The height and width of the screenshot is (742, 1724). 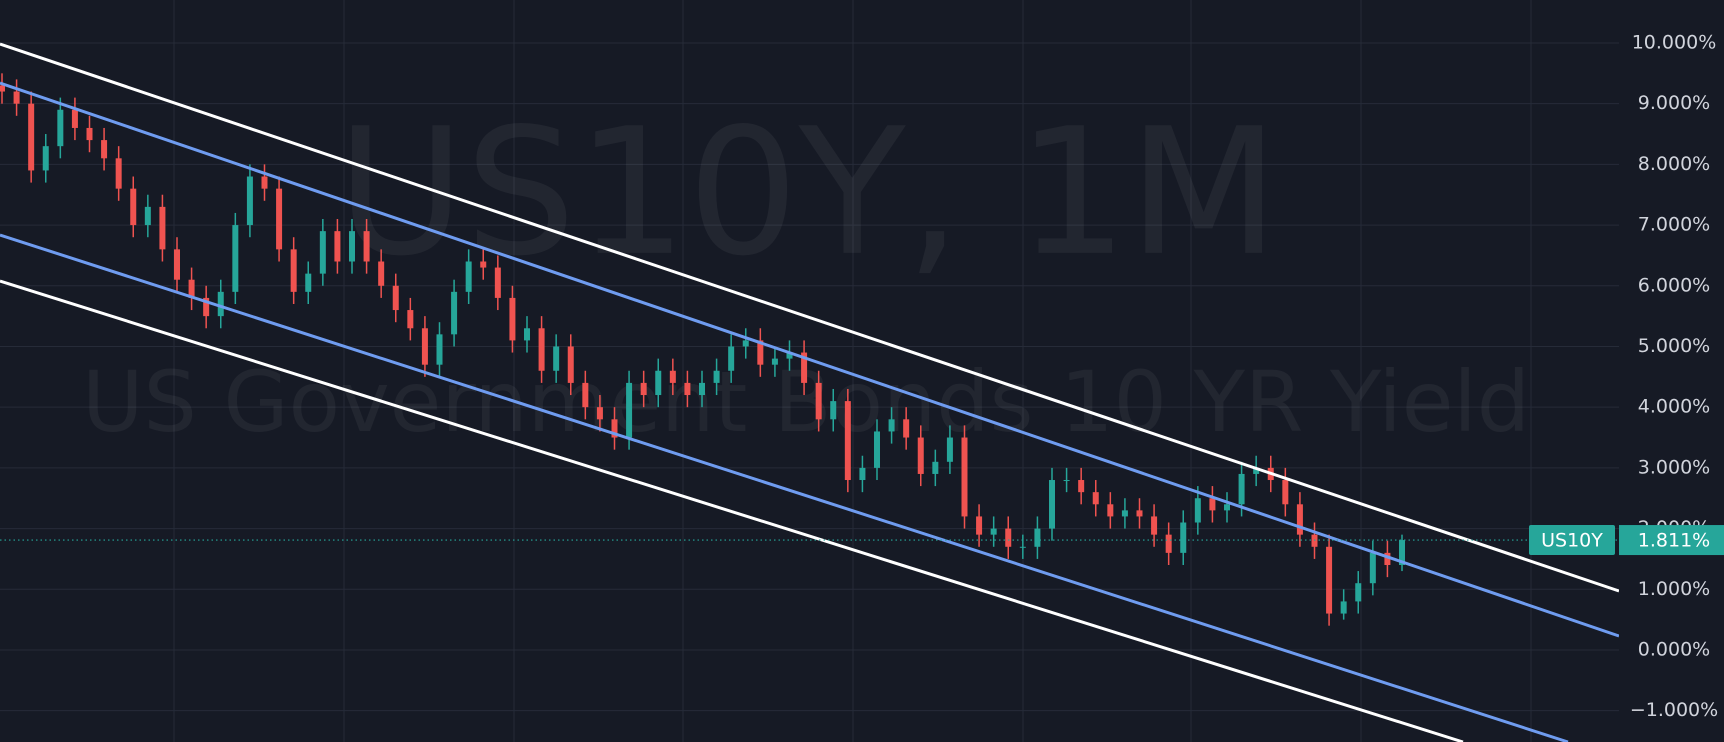 I want to click on price-axis, so click(x=1671, y=371).